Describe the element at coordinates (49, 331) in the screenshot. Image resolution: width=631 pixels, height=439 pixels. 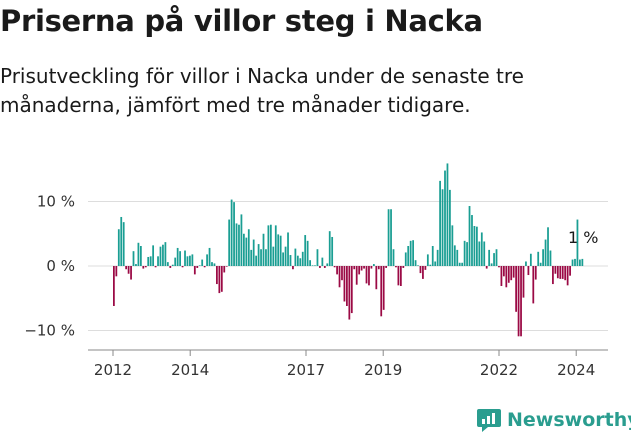
I see `y-tick-label: −10 %` at that location.